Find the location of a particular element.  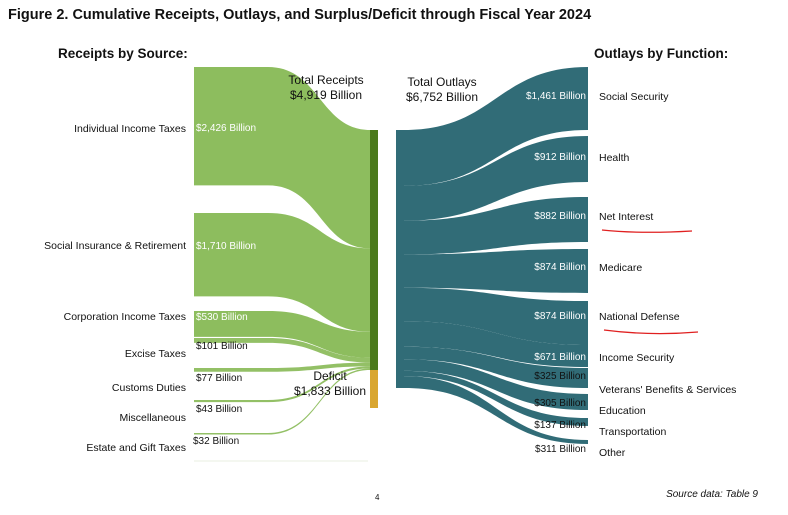

receipt-value-estate-gift-taxes: $32 Billion is located at coordinates (216, 441).